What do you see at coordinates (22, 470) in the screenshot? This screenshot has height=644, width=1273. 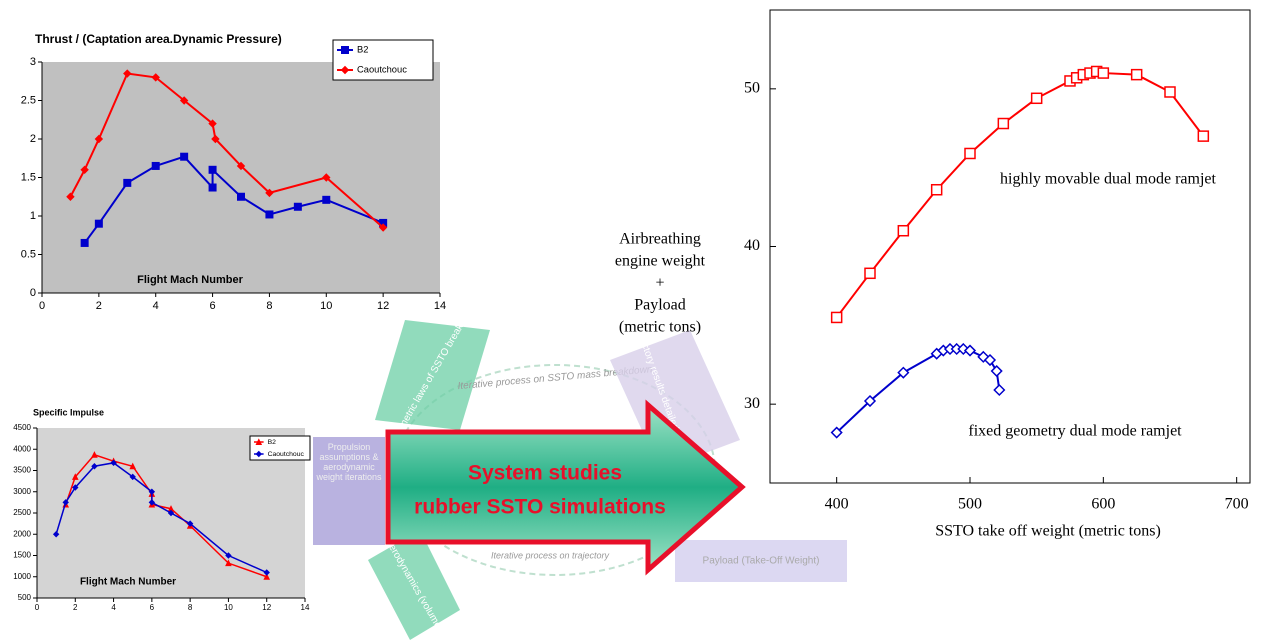 I see `y-tick-label: 3500` at bounding box center [22, 470].